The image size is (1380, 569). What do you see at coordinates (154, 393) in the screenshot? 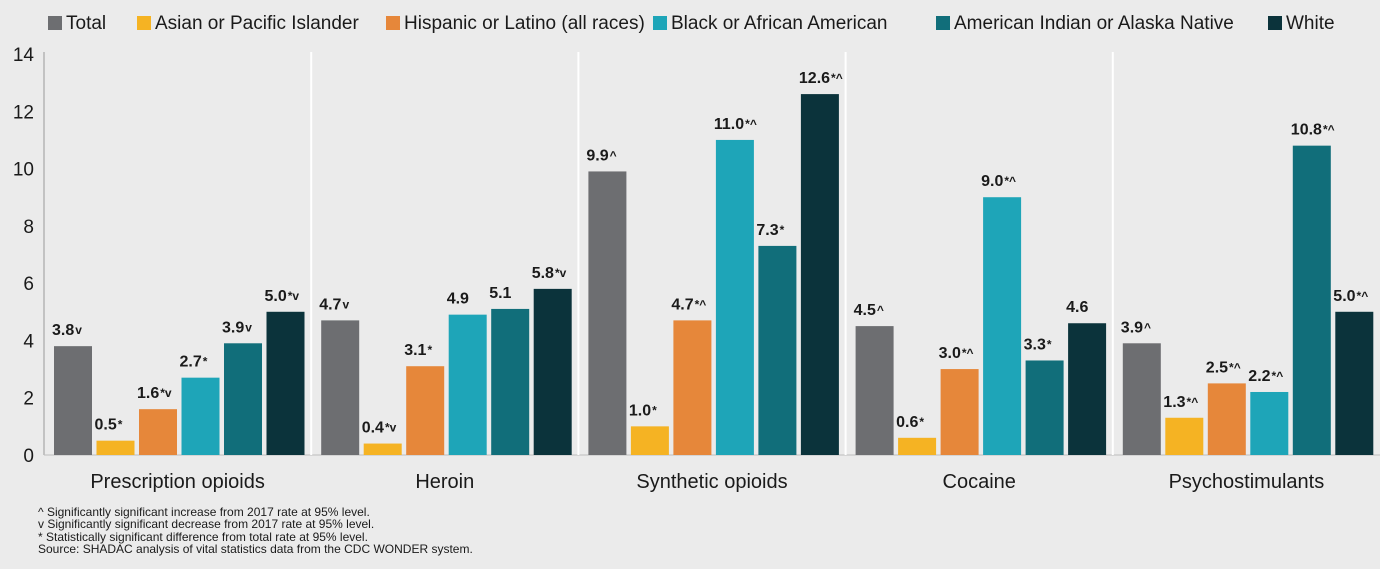
I see `data-label-1-3: 1.6*v` at bounding box center [154, 393].